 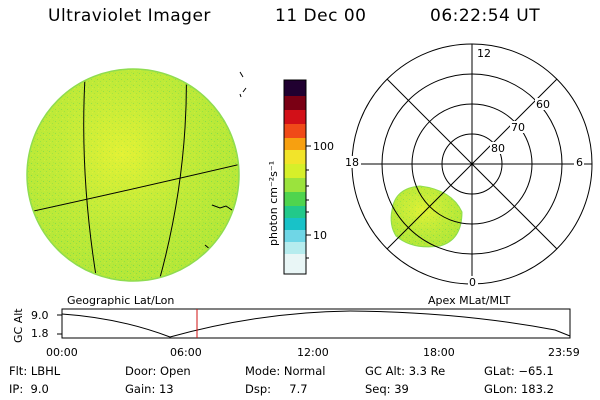 What do you see at coordinates (18, 325) in the screenshot?
I see `timeline-ylabel: GC Alt` at bounding box center [18, 325].